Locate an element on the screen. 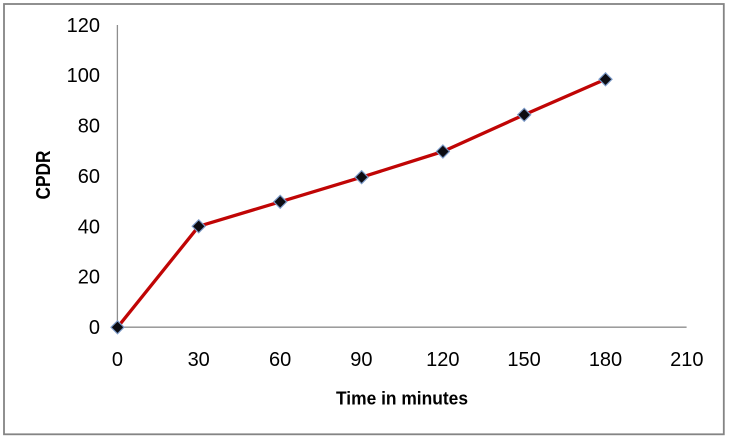  svg-text: 30 is located at coordinates (199, 360).